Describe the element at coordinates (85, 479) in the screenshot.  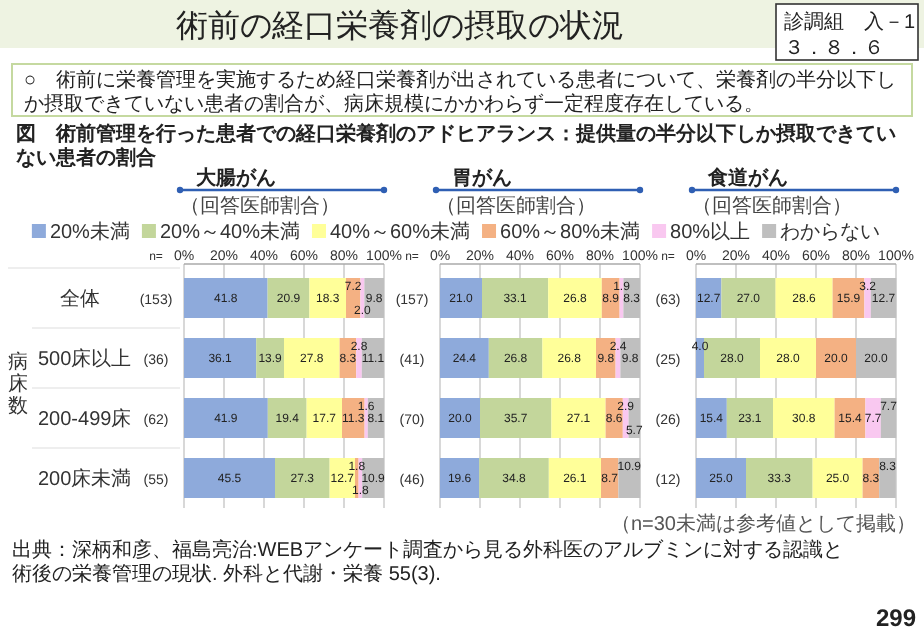
I see `text: 200床未満` at that location.